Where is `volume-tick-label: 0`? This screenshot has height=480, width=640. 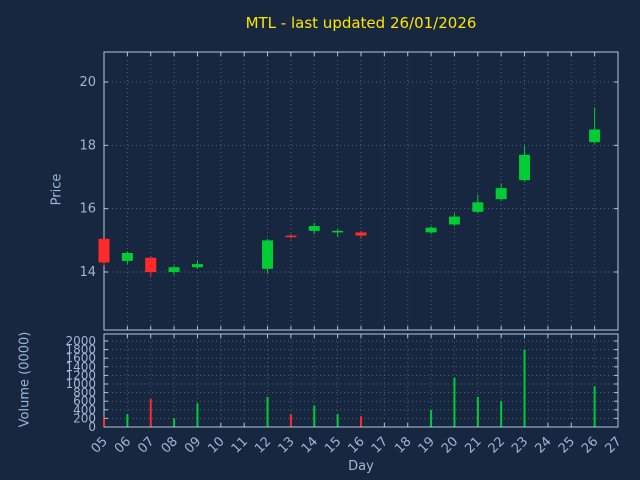 volume-tick-label: 0 is located at coordinates (92, 427).